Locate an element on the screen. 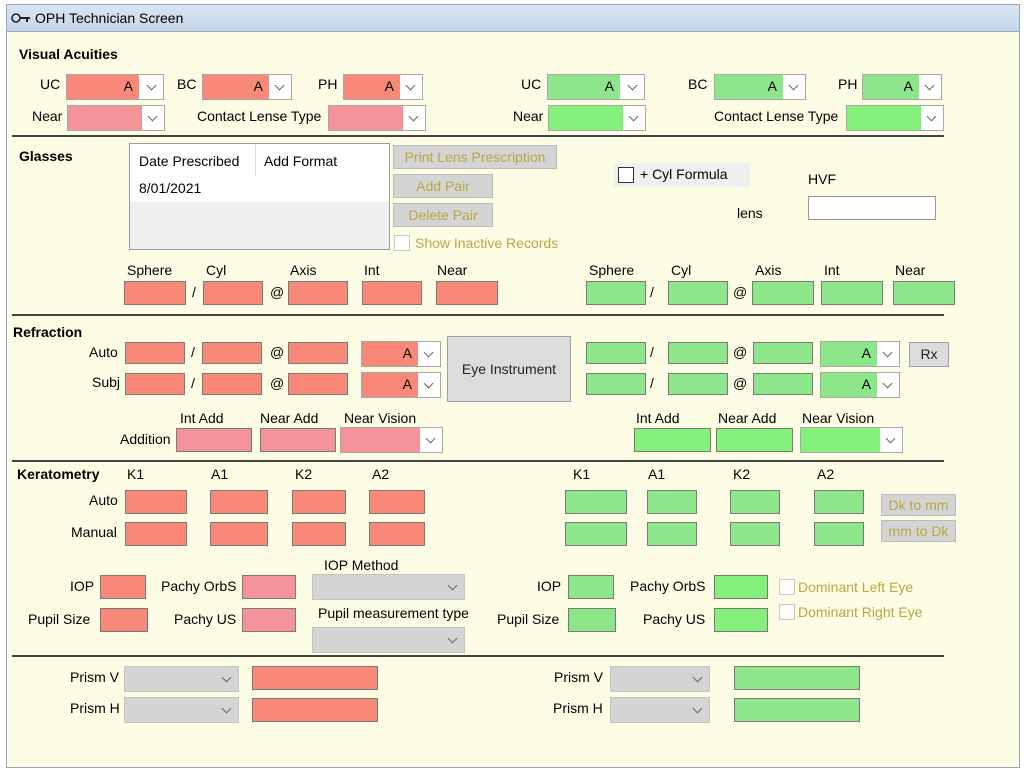  prism-v-field-left is located at coordinates (797, 678).